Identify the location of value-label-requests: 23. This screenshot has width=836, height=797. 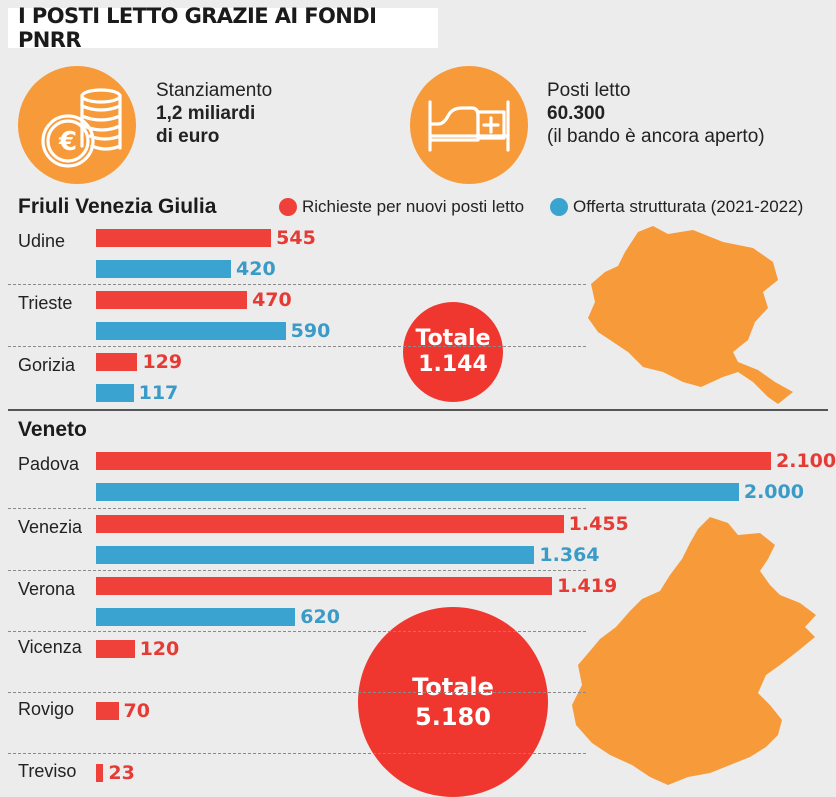
(121, 773).